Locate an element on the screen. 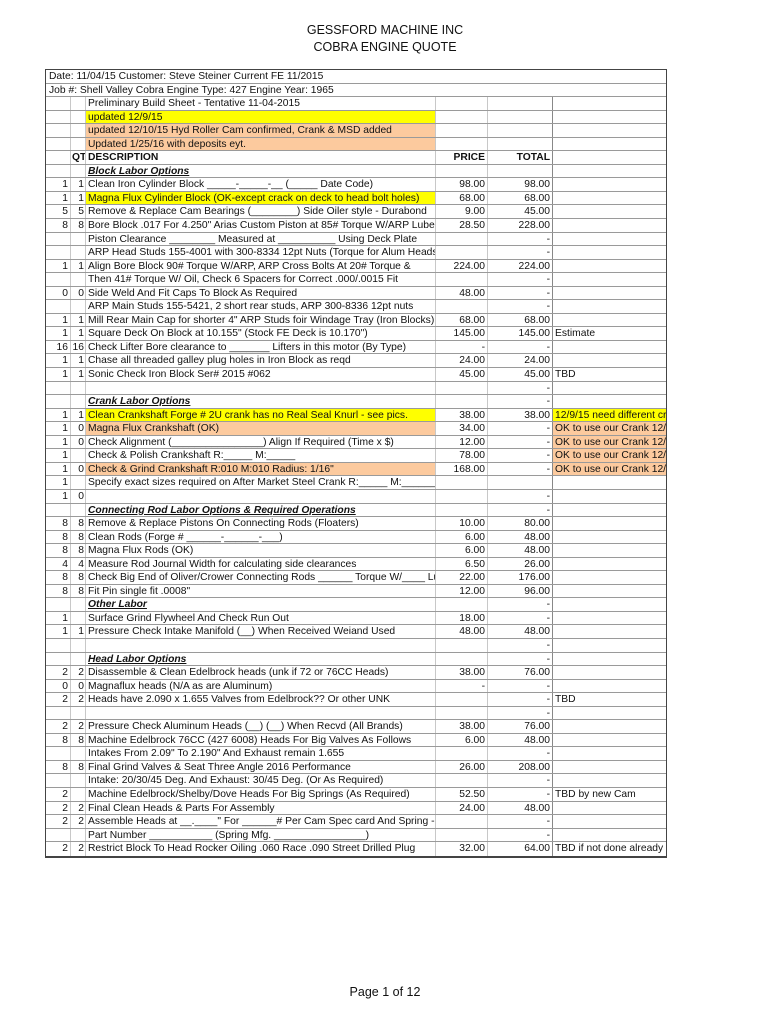  qty-ordered-cell: 16 is located at coordinates (58, 347).